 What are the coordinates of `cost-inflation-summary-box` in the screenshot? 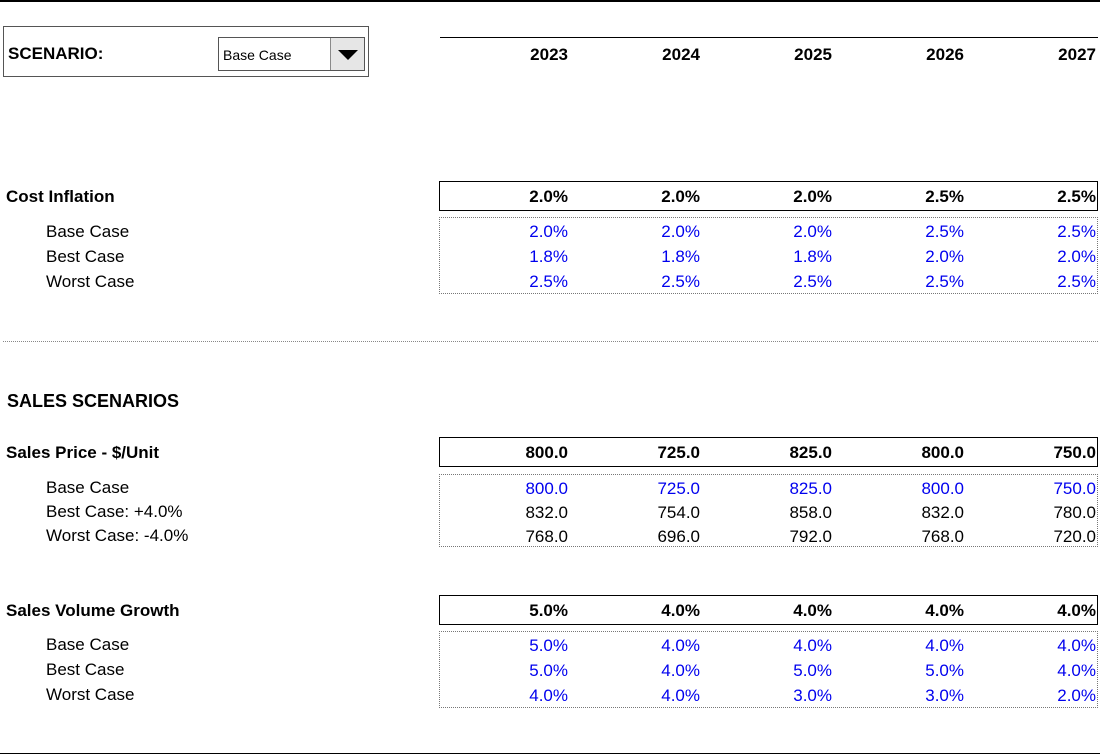 It's located at (768, 196).